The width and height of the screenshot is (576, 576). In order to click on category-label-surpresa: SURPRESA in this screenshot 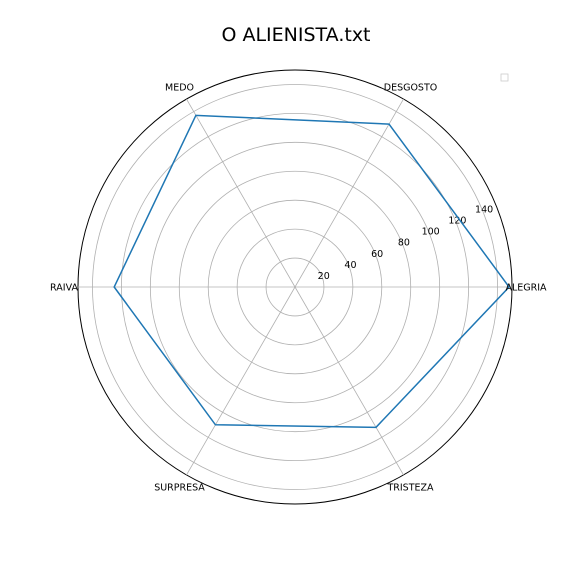, I will do `click(179, 488)`.